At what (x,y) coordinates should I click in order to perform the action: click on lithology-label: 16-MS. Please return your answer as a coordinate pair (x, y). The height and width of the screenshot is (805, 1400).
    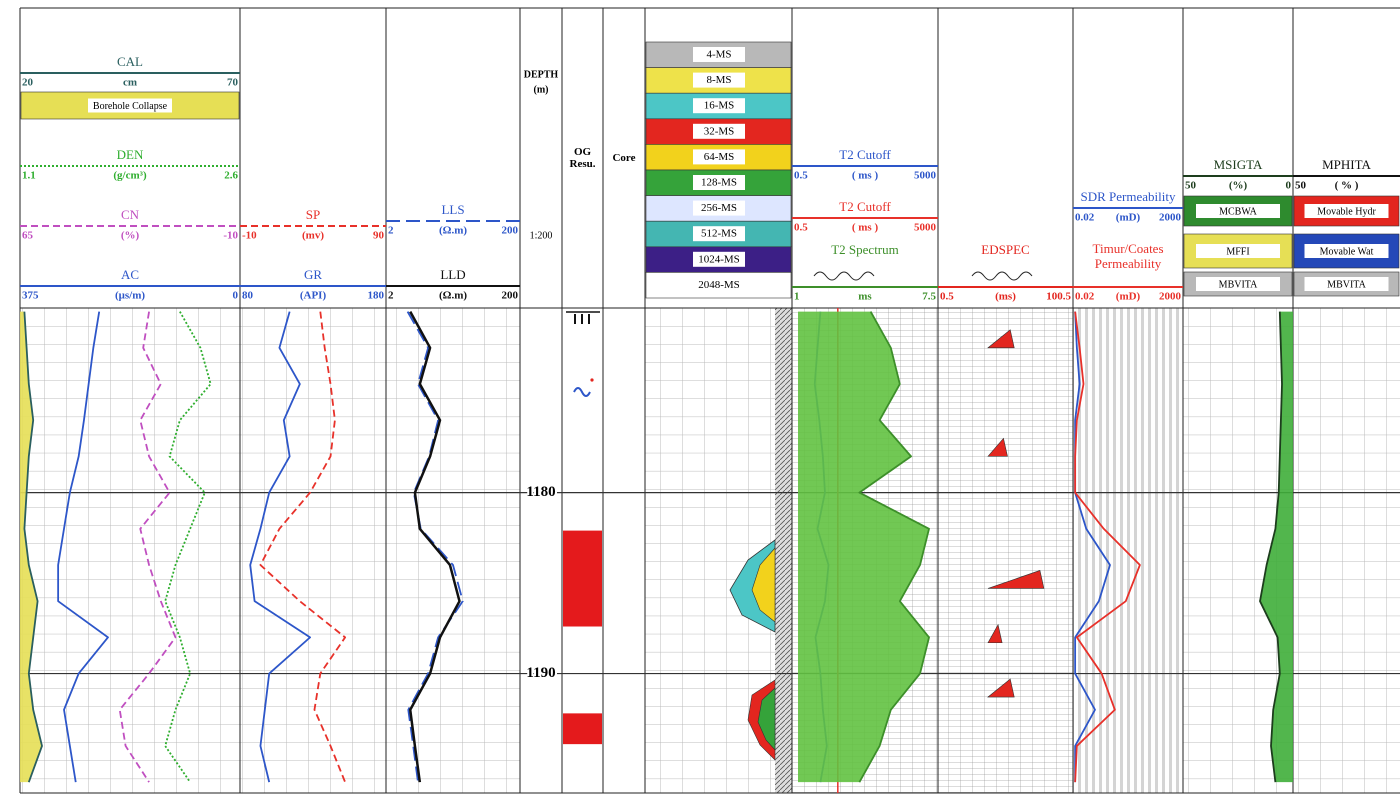
    Looking at the image, I should click on (719, 106).